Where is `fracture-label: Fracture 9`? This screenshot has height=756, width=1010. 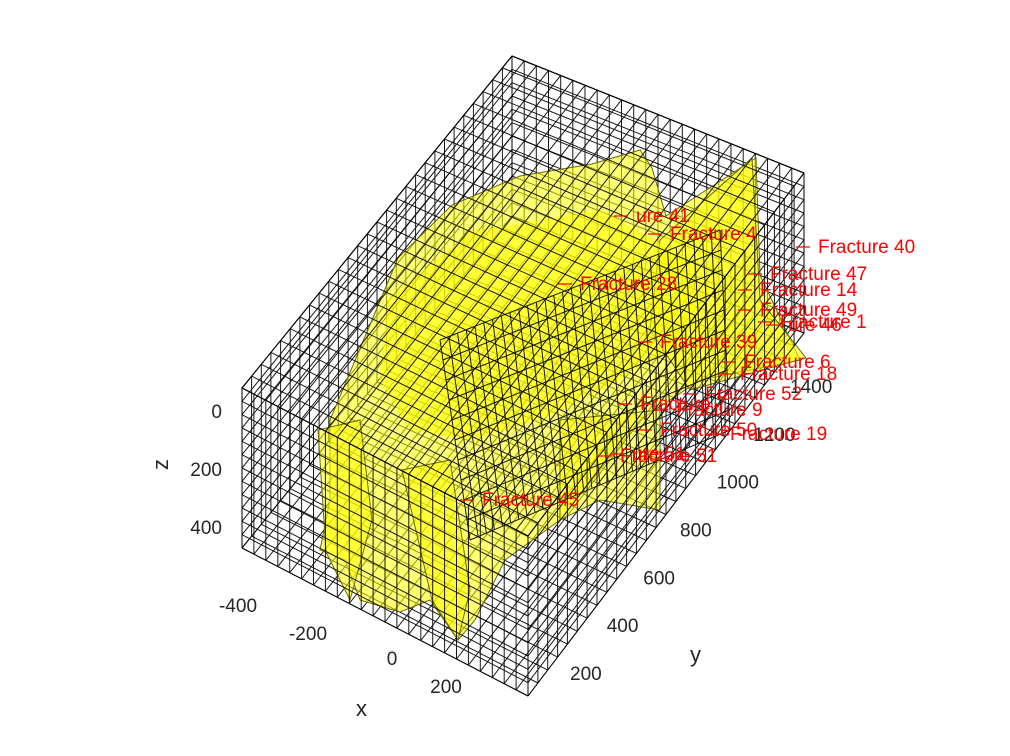 fracture-label: Fracture 9 is located at coordinates (708, 410).